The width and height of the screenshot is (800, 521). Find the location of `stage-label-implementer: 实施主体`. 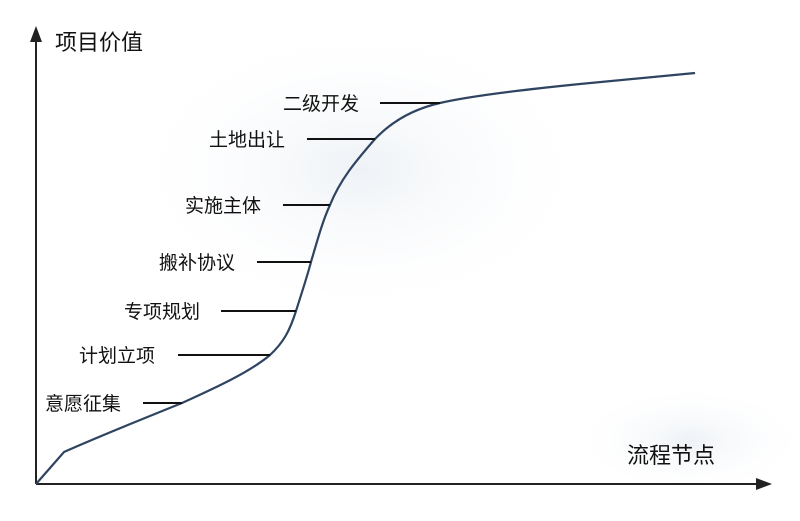

stage-label-implementer: 实施主体 is located at coordinates (223, 206).